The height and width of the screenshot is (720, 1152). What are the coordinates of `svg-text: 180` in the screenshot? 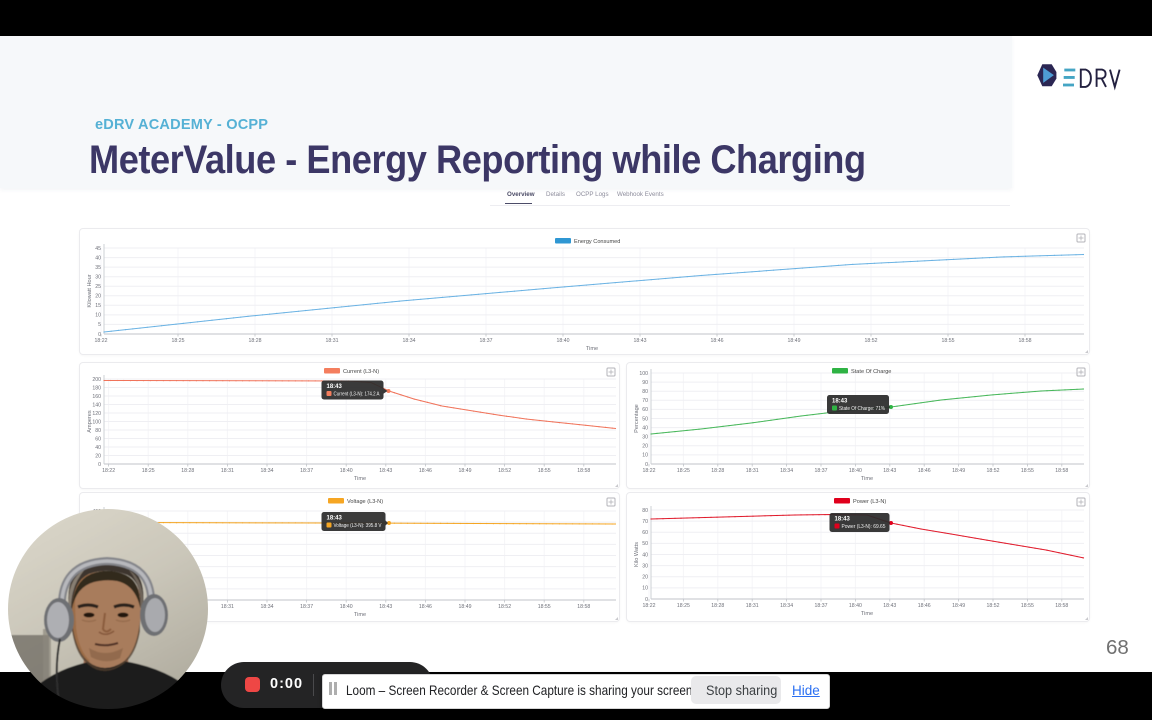 It's located at (96, 388).